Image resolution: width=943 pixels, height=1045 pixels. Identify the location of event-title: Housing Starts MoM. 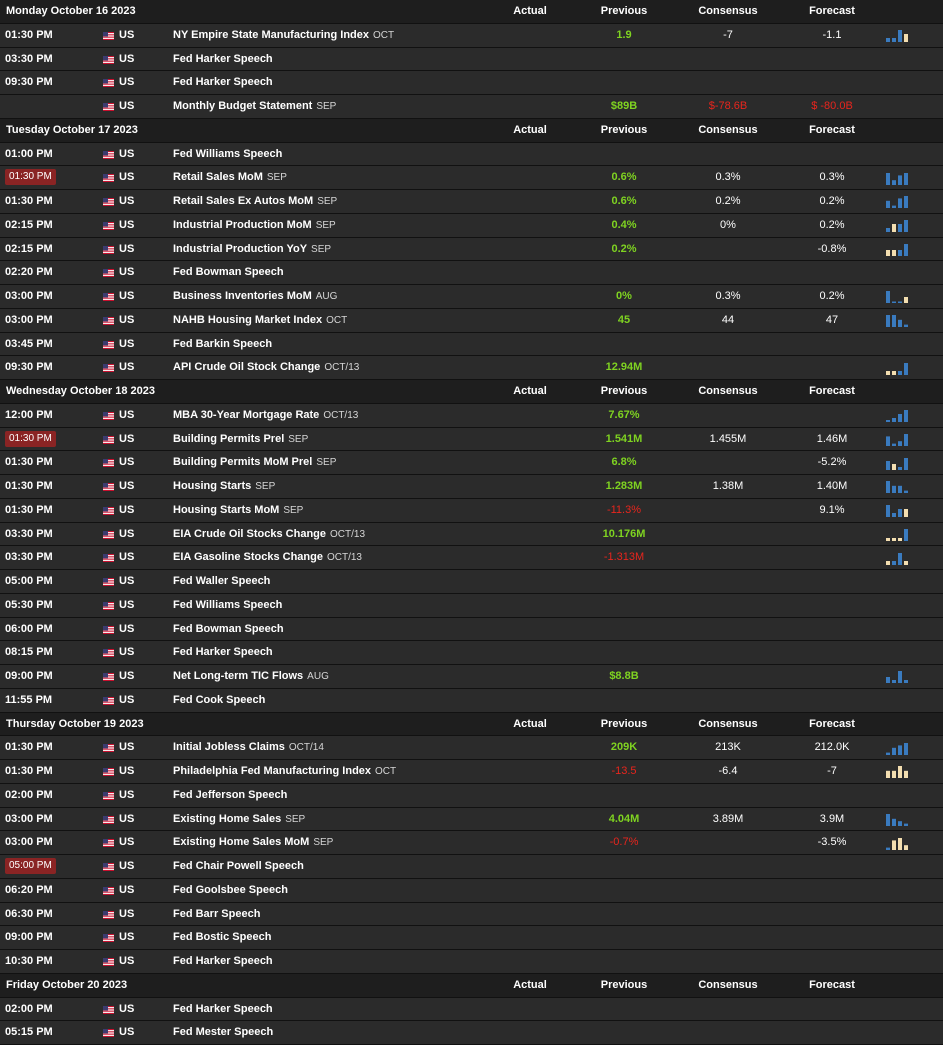
(226, 509).